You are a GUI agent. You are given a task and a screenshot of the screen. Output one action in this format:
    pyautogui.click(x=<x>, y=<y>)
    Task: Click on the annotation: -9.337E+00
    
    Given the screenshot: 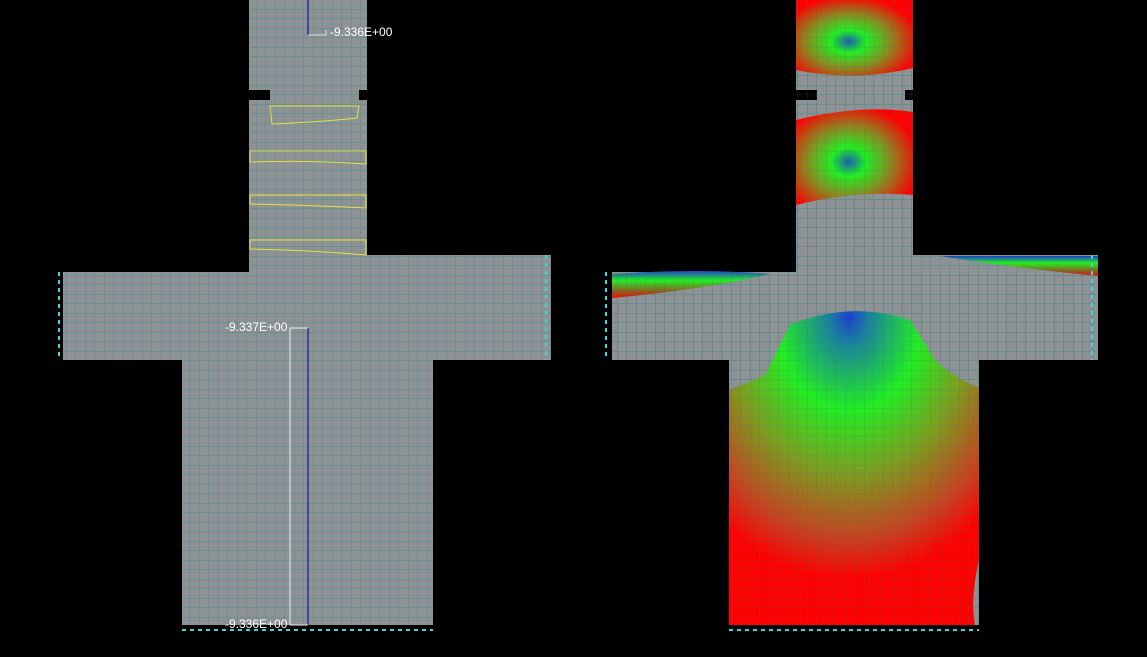 What is the action you would take?
    pyautogui.click(x=256, y=327)
    